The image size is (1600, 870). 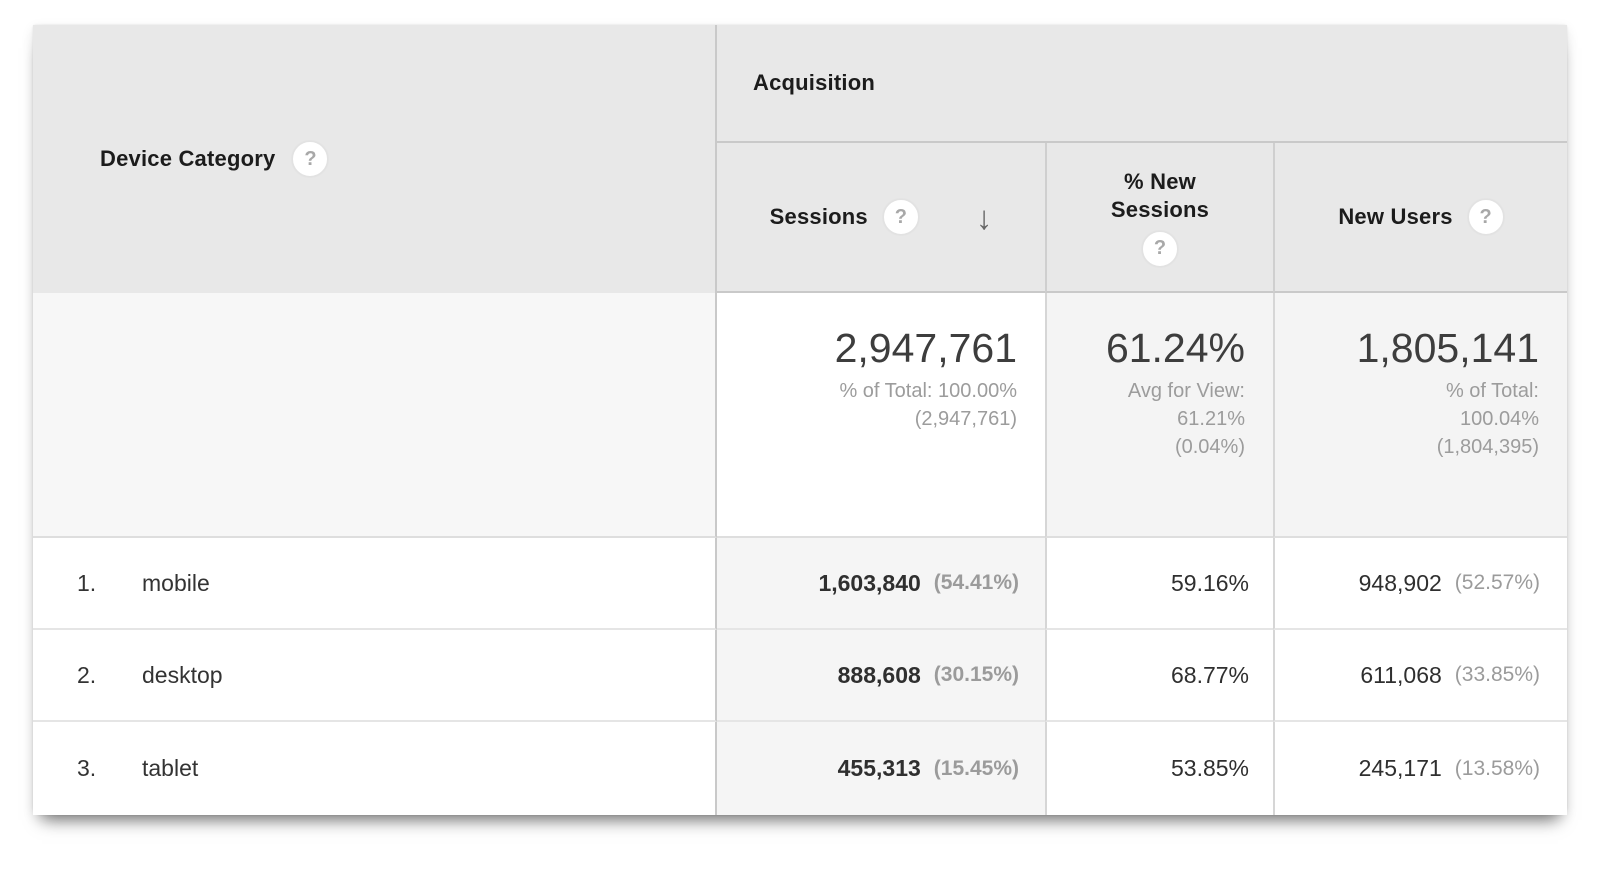 I want to click on table-cell-sessions: 455,313 (15.45%), so click(x=881, y=768).